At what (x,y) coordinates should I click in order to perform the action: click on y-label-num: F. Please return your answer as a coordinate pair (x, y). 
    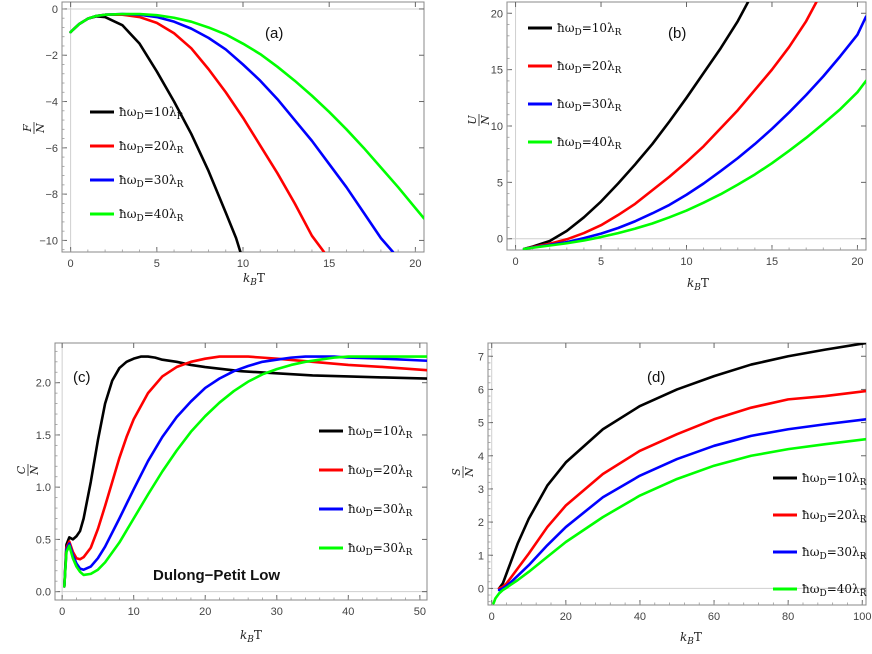
    Looking at the image, I should click on (27, 128).